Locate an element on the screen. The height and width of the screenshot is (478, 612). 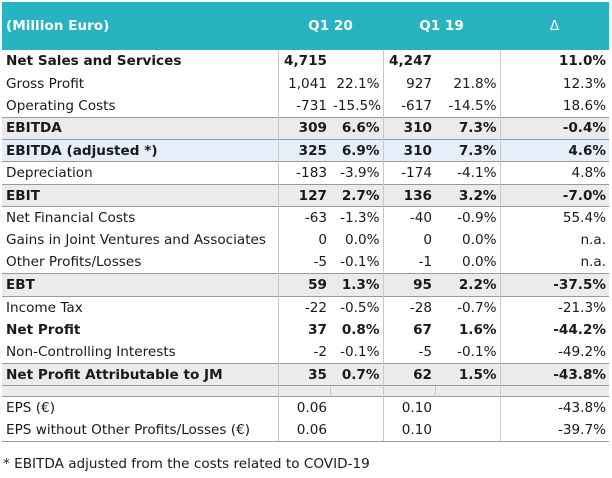
q1-19-value: -1 is located at coordinates (409, 262).